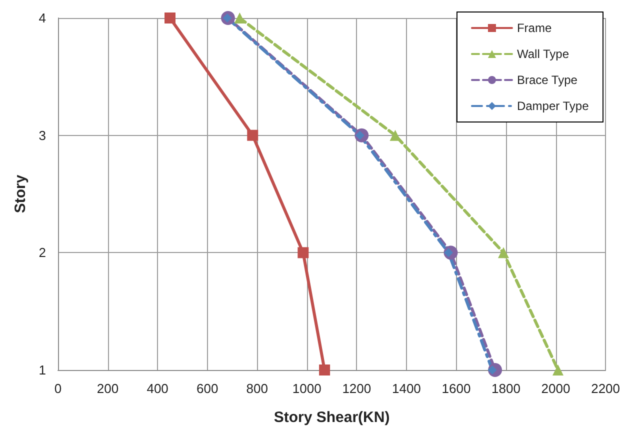 Image resolution: width=623 pixels, height=442 pixels. What do you see at coordinates (207, 388) in the screenshot?
I see `x-tick-label: 600` at bounding box center [207, 388].